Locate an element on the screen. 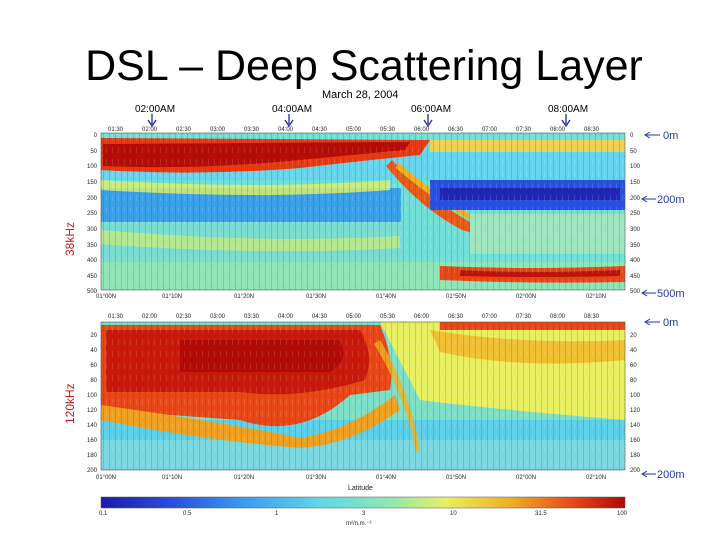  marker-label: 04:00AM is located at coordinates (292, 109).